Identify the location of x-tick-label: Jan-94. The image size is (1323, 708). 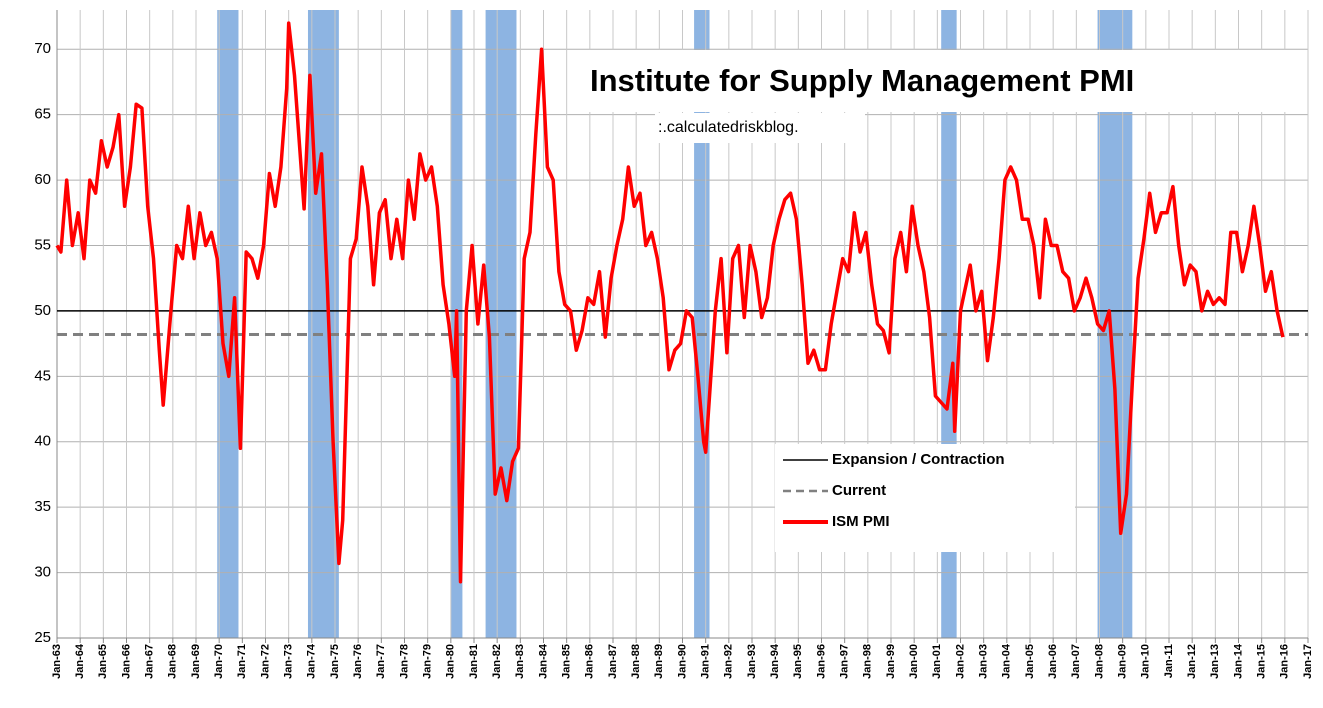
(775, 661).